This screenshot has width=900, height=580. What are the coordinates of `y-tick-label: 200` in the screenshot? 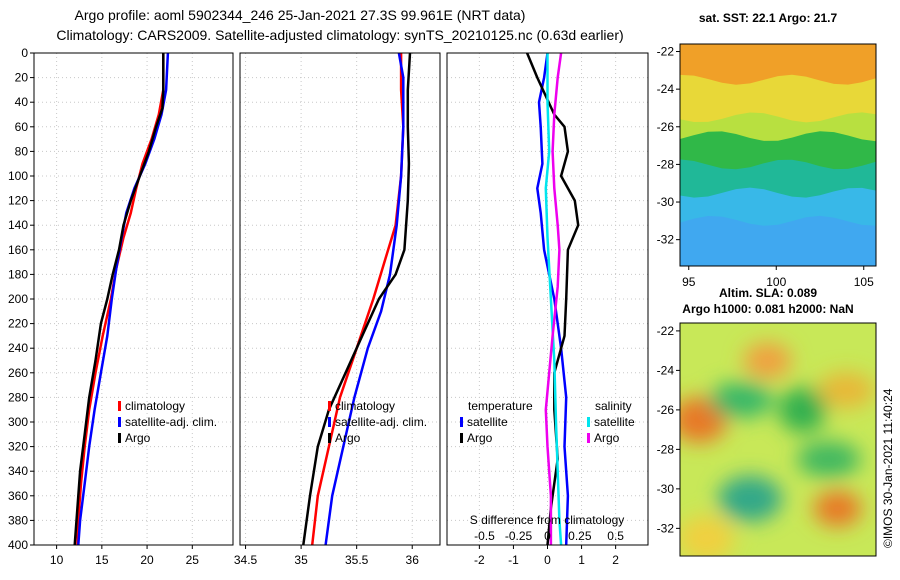 It's located at (18, 299).